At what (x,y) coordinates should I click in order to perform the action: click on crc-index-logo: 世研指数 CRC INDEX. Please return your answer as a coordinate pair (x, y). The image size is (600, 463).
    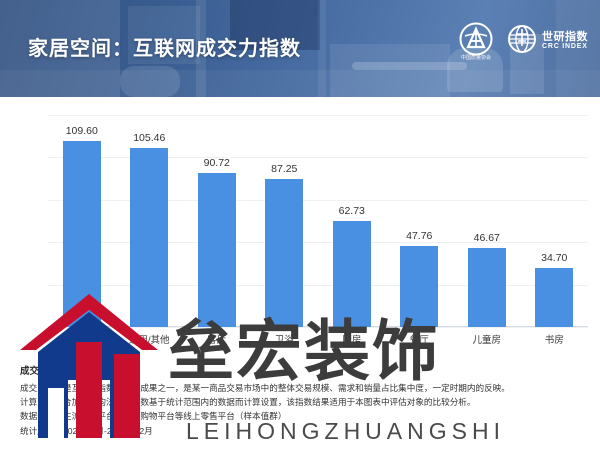
    Looking at the image, I should click on (547, 41).